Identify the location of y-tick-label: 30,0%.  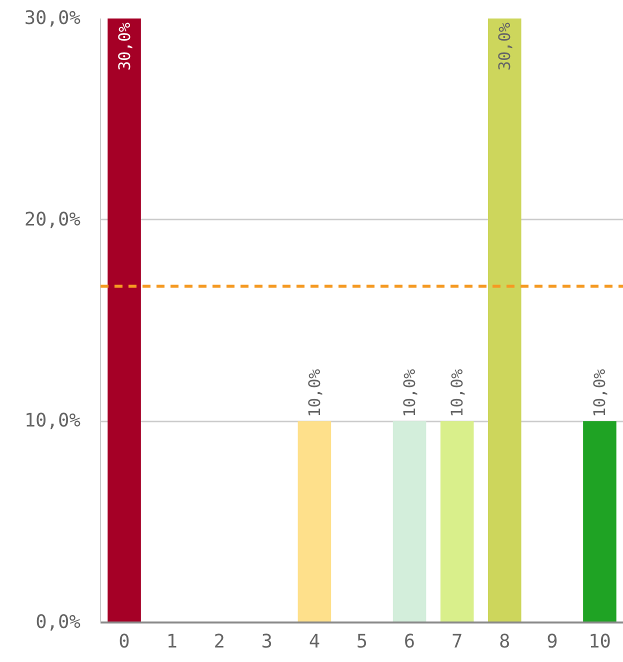
(52, 18).